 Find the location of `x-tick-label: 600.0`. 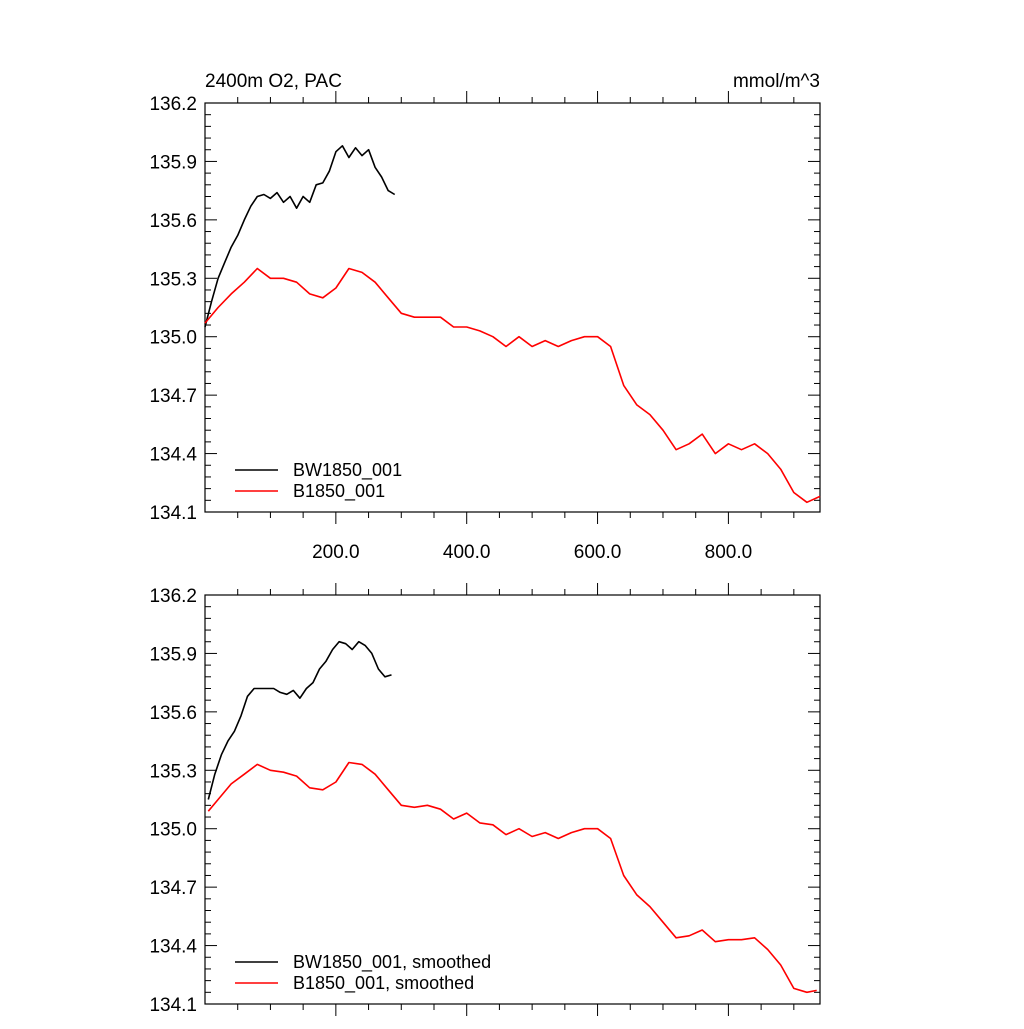

x-tick-label: 600.0 is located at coordinates (598, 552).